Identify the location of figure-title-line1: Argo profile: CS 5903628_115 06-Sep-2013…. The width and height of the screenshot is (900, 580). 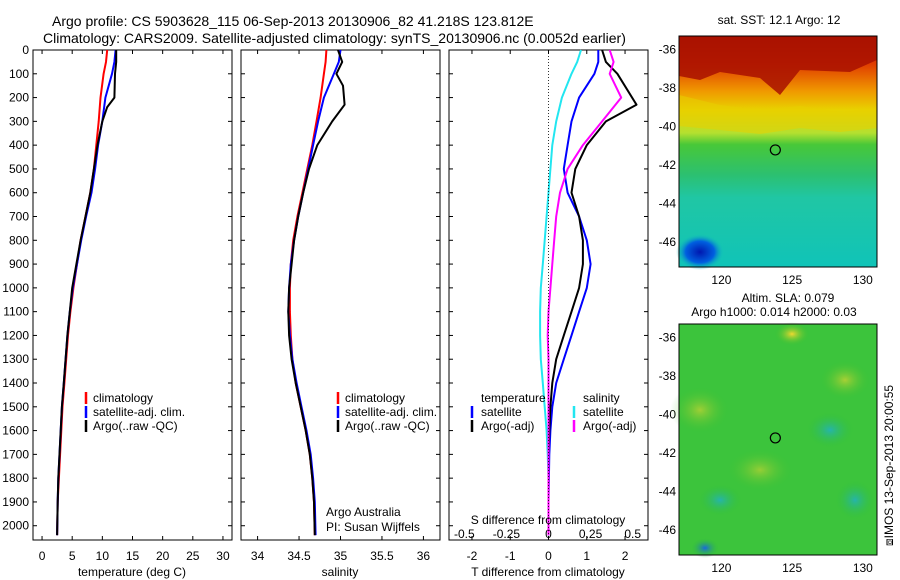
(293, 21).